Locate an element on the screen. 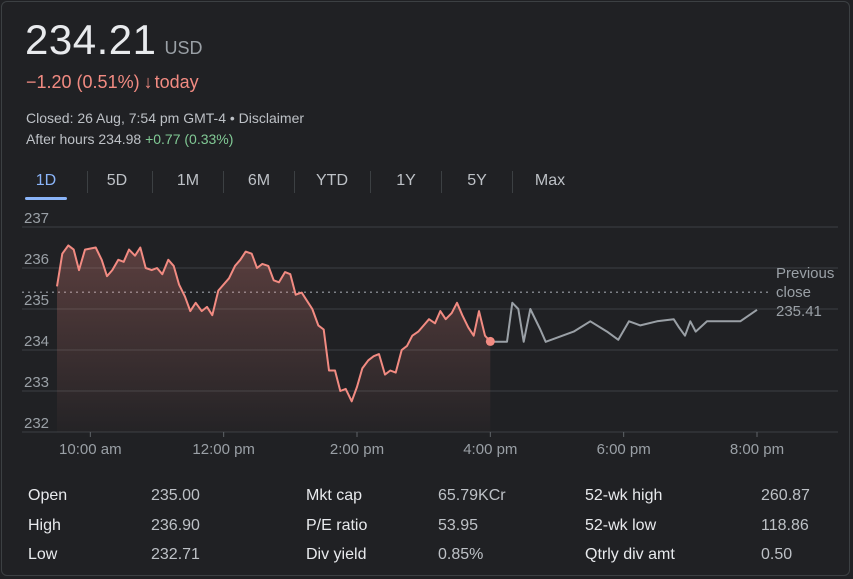 This screenshot has height=579, width=853. stat-label-div-yield: Div yield is located at coordinates (336, 554).